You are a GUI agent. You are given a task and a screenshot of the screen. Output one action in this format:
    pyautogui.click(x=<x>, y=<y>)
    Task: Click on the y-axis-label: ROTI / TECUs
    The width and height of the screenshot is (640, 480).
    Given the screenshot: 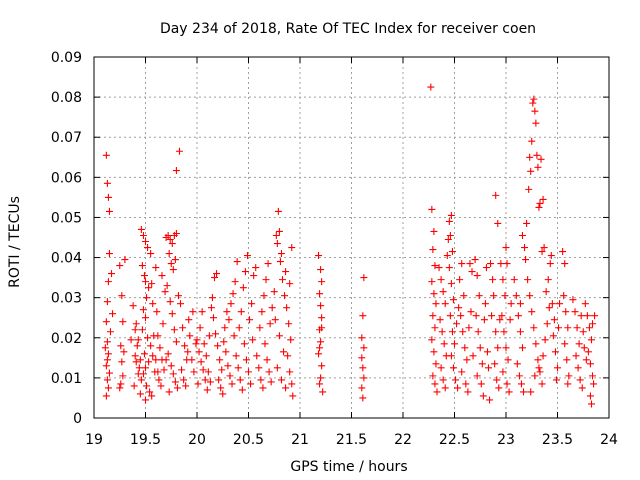 What is the action you would take?
    pyautogui.click(x=15, y=242)
    